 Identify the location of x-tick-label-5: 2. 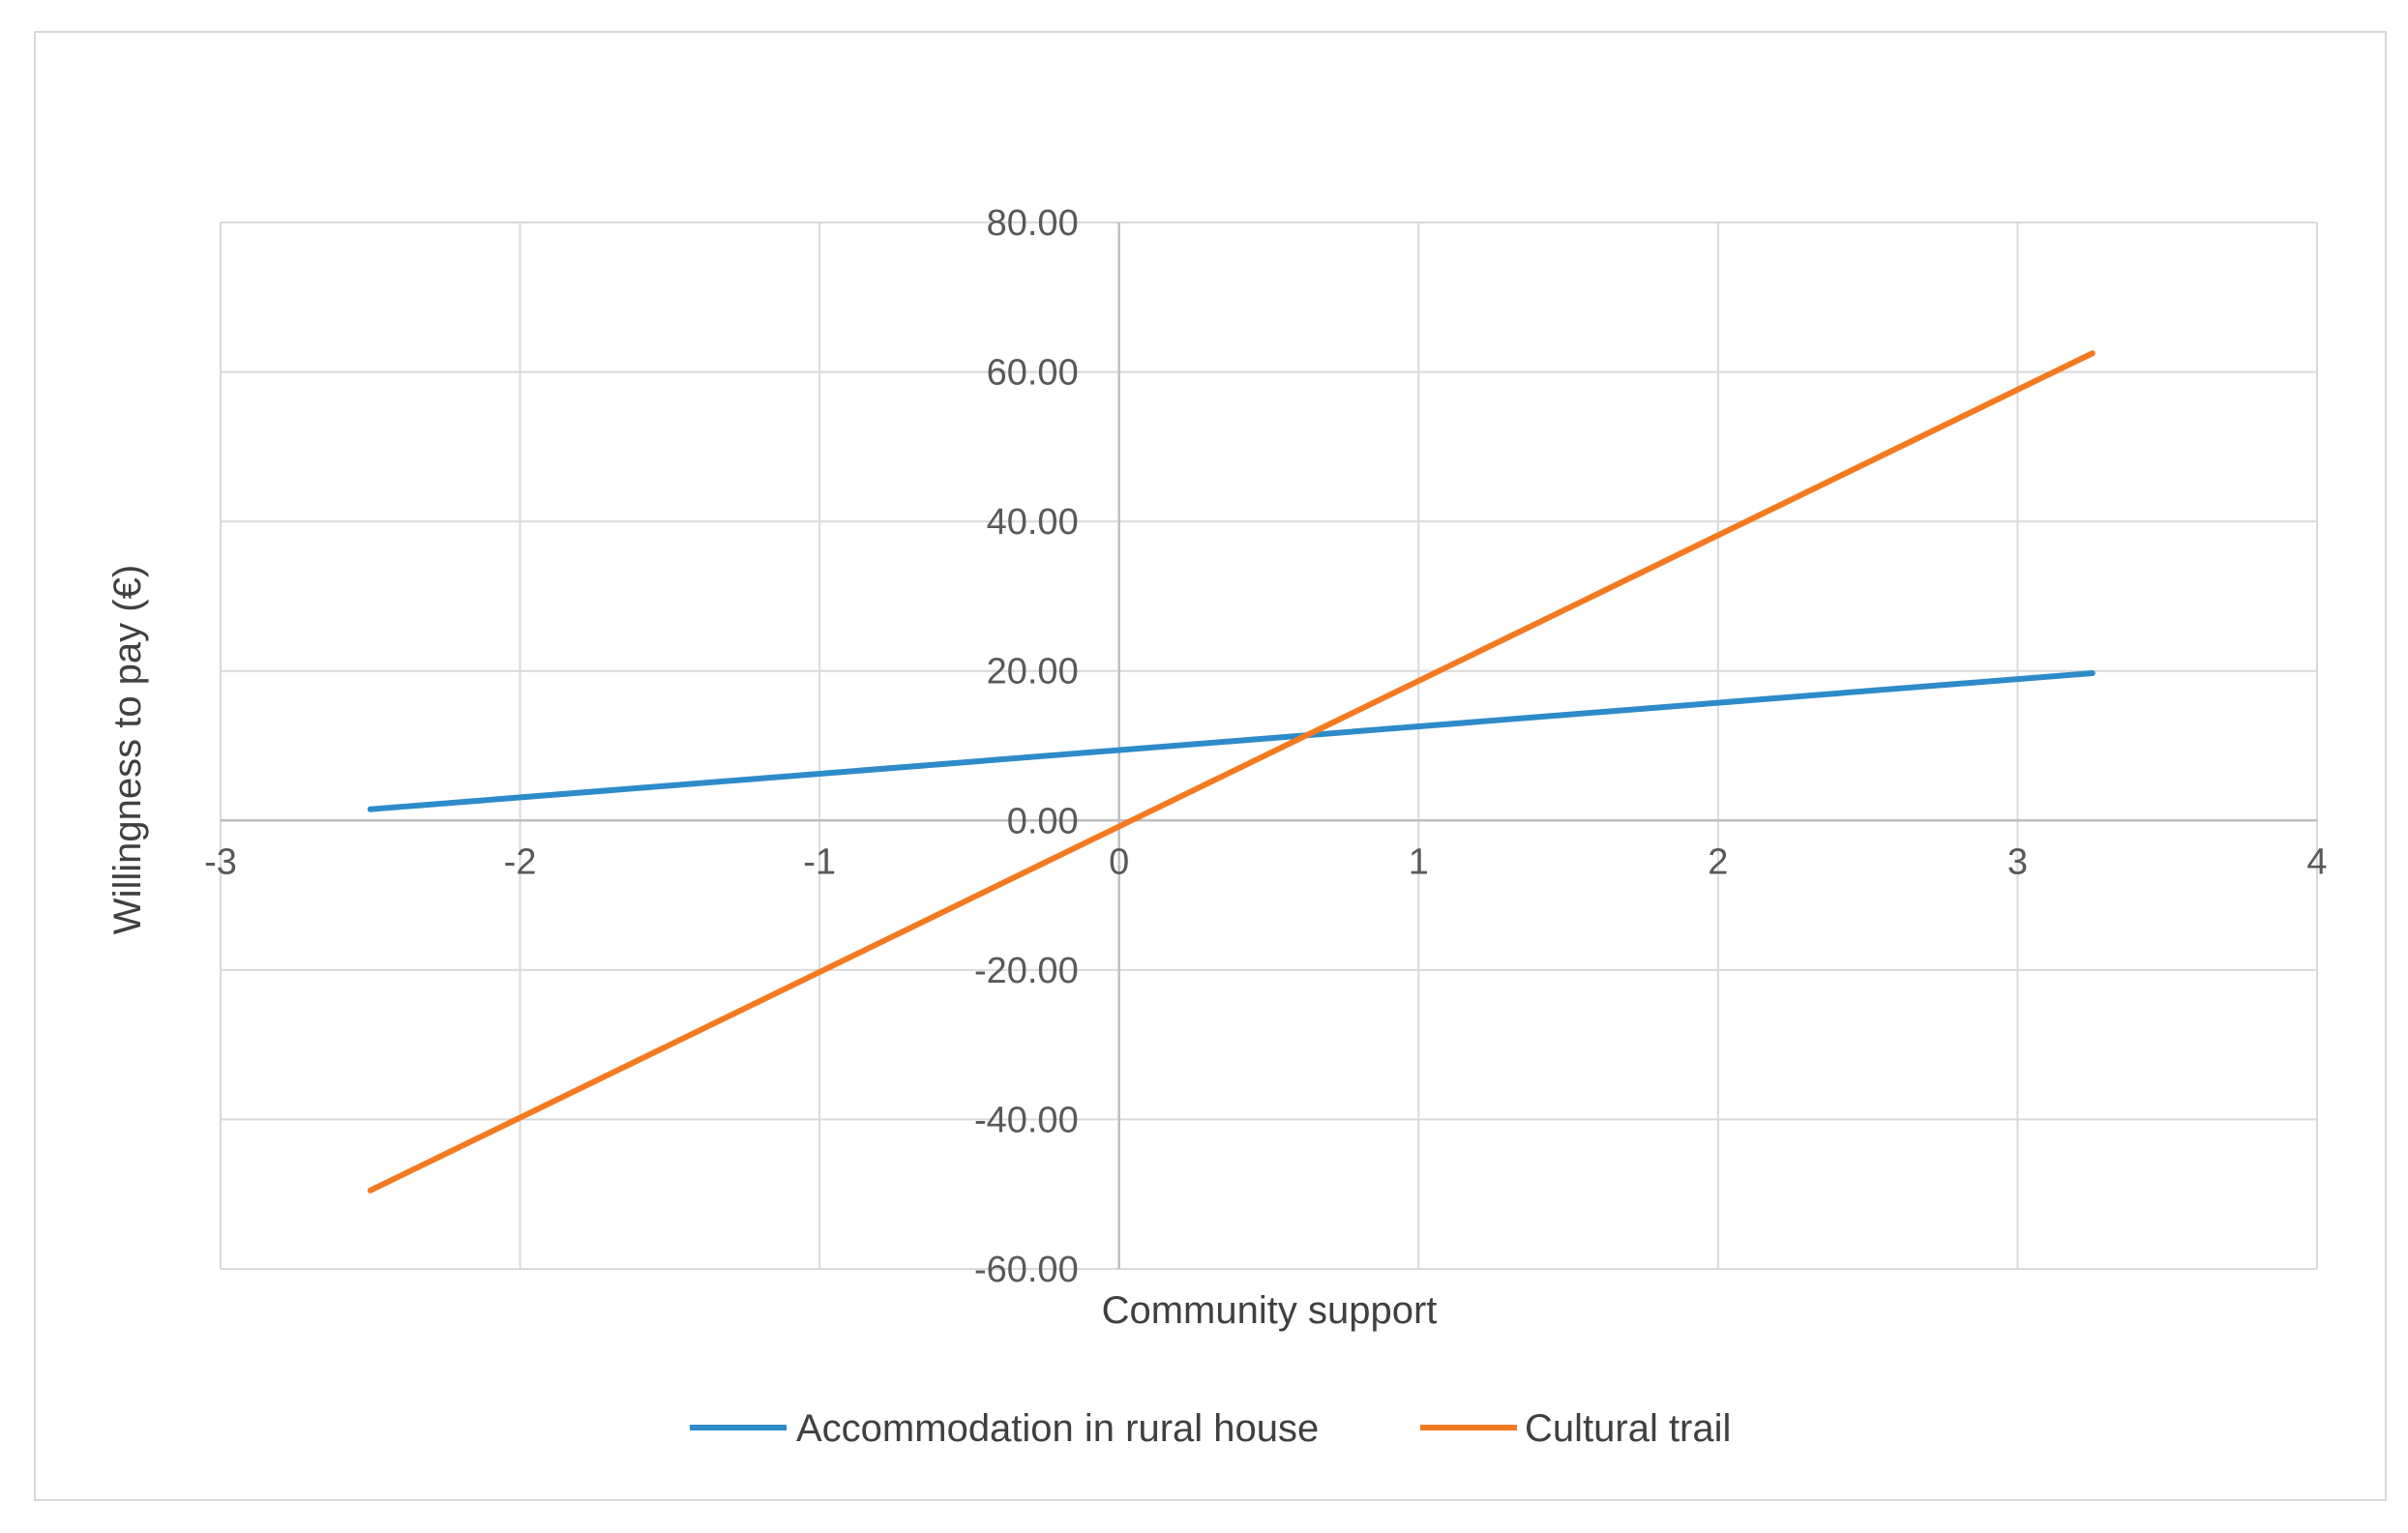
(1718, 861).